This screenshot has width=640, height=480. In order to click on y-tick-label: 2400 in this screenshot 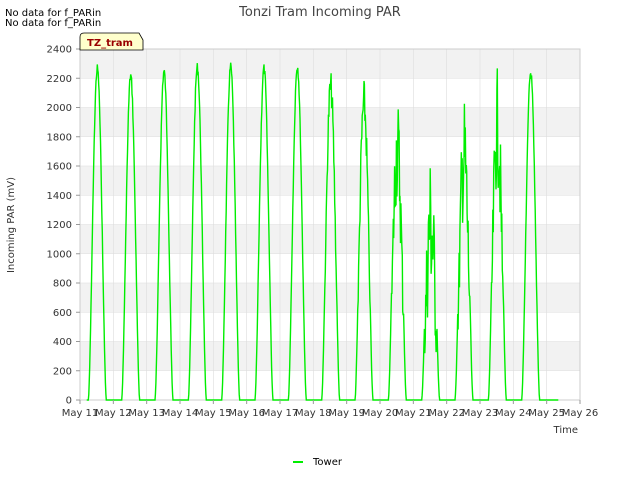, I will do `click(59, 50)`.